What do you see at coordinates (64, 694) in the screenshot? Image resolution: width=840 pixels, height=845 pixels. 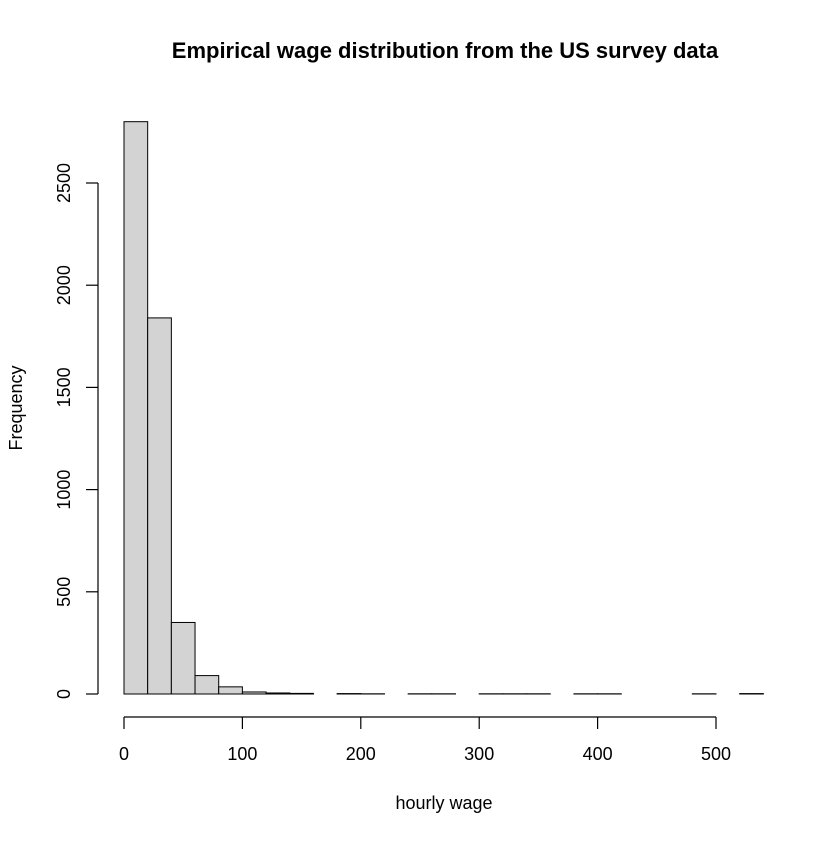 I see `y-tick-label-0: 0` at bounding box center [64, 694].